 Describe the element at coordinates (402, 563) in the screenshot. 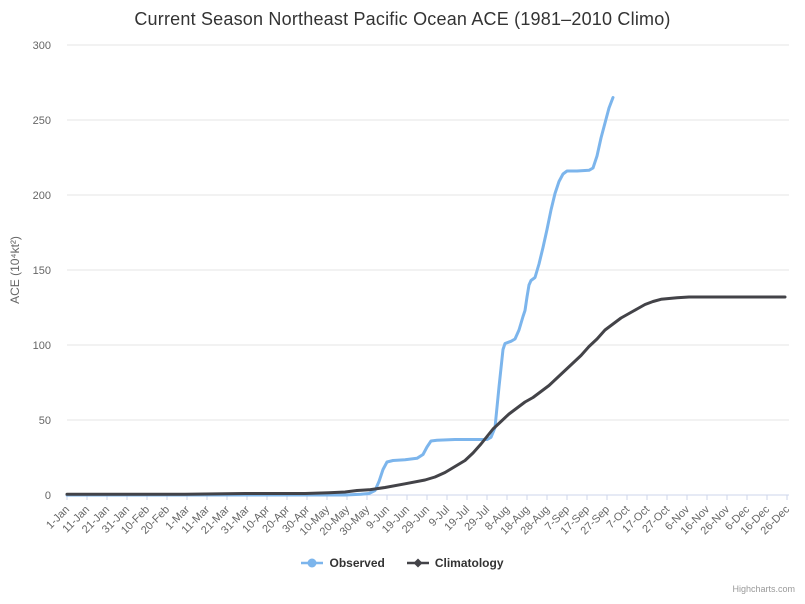

I see `legend: Observed Climatology` at that location.